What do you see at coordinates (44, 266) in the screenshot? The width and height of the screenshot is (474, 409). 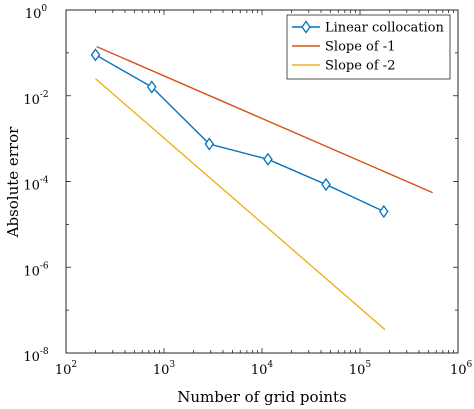 I see `y-tick-label-exponent: -6` at bounding box center [44, 266].